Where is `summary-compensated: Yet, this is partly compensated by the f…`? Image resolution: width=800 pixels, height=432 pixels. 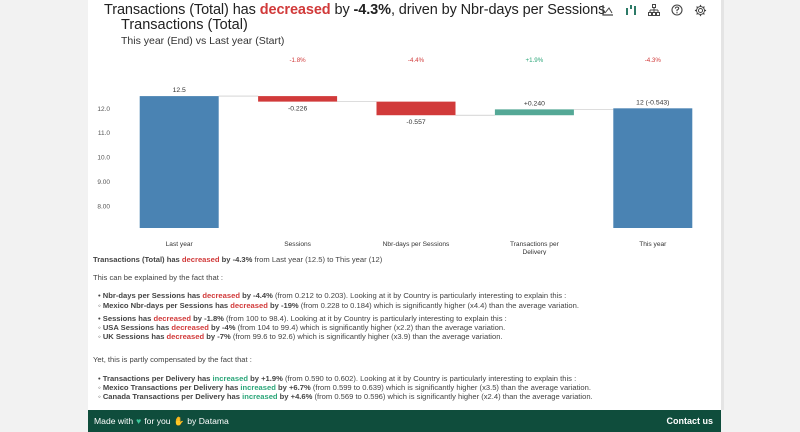 summary-compensated: Yet, this is partly compensated by the f… is located at coordinates (172, 360).